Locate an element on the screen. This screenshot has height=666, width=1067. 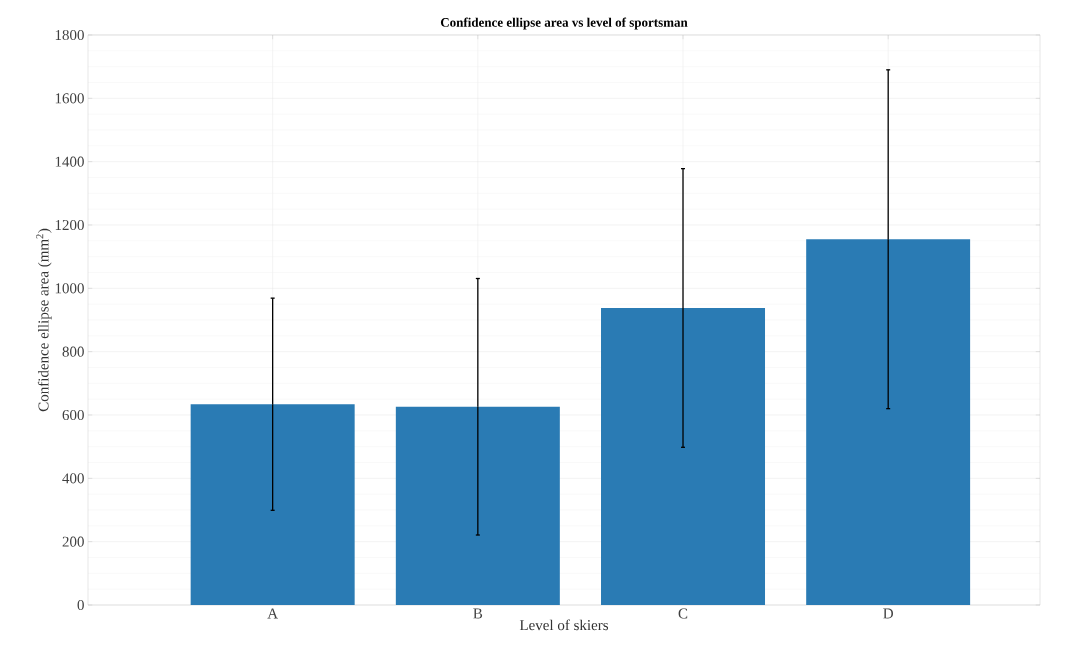
x-axis-title: Level of skiers is located at coordinates (564, 625).